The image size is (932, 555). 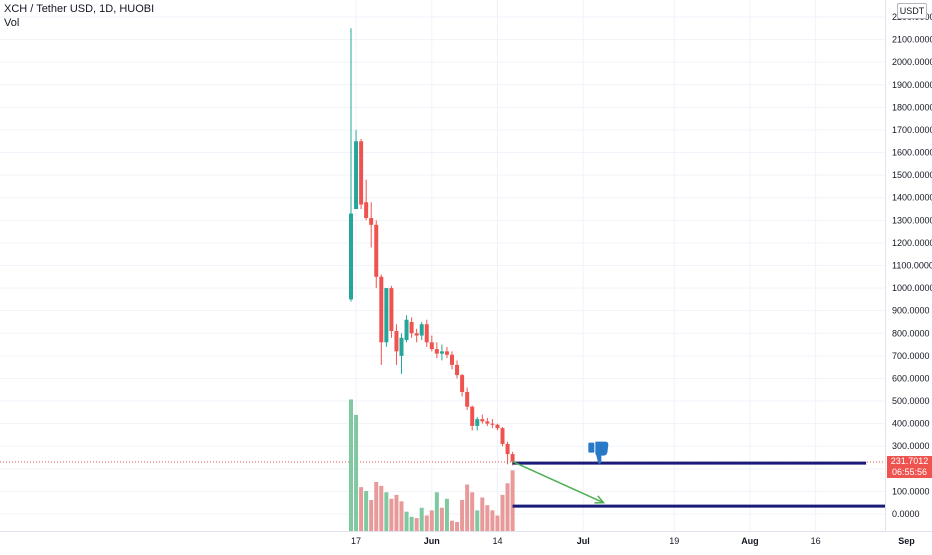 What do you see at coordinates (911, 333) in the screenshot?
I see `y-tick-label: 800.0000` at bounding box center [911, 333].